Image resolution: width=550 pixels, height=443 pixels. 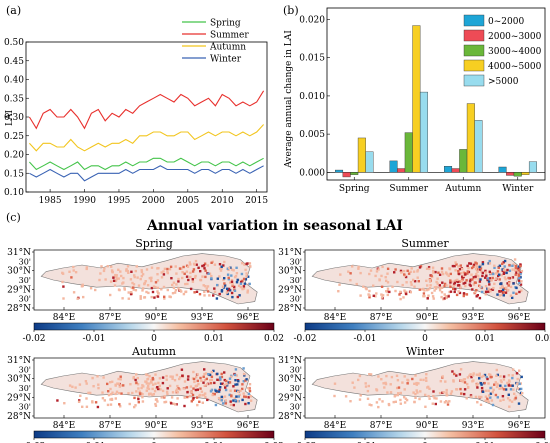 What do you see at coordinates (312, 59) in the screenshot?
I see `b-ytick-label: 0.015` at bounding box center [312, 59].